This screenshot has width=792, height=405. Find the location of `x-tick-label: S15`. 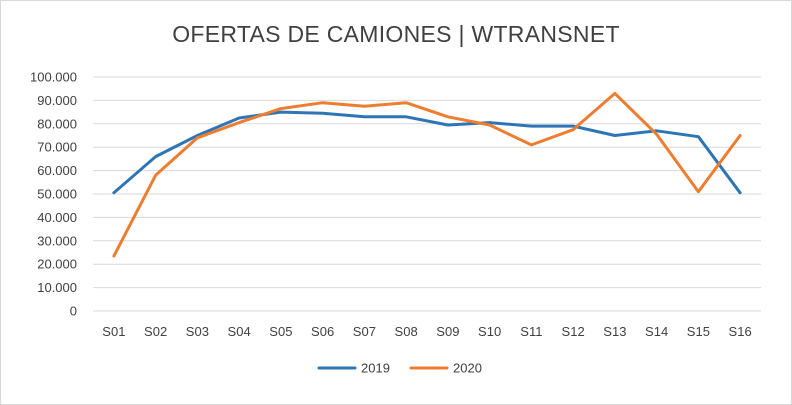

x-tick-label: S15 is located at coordinates (698, 331).